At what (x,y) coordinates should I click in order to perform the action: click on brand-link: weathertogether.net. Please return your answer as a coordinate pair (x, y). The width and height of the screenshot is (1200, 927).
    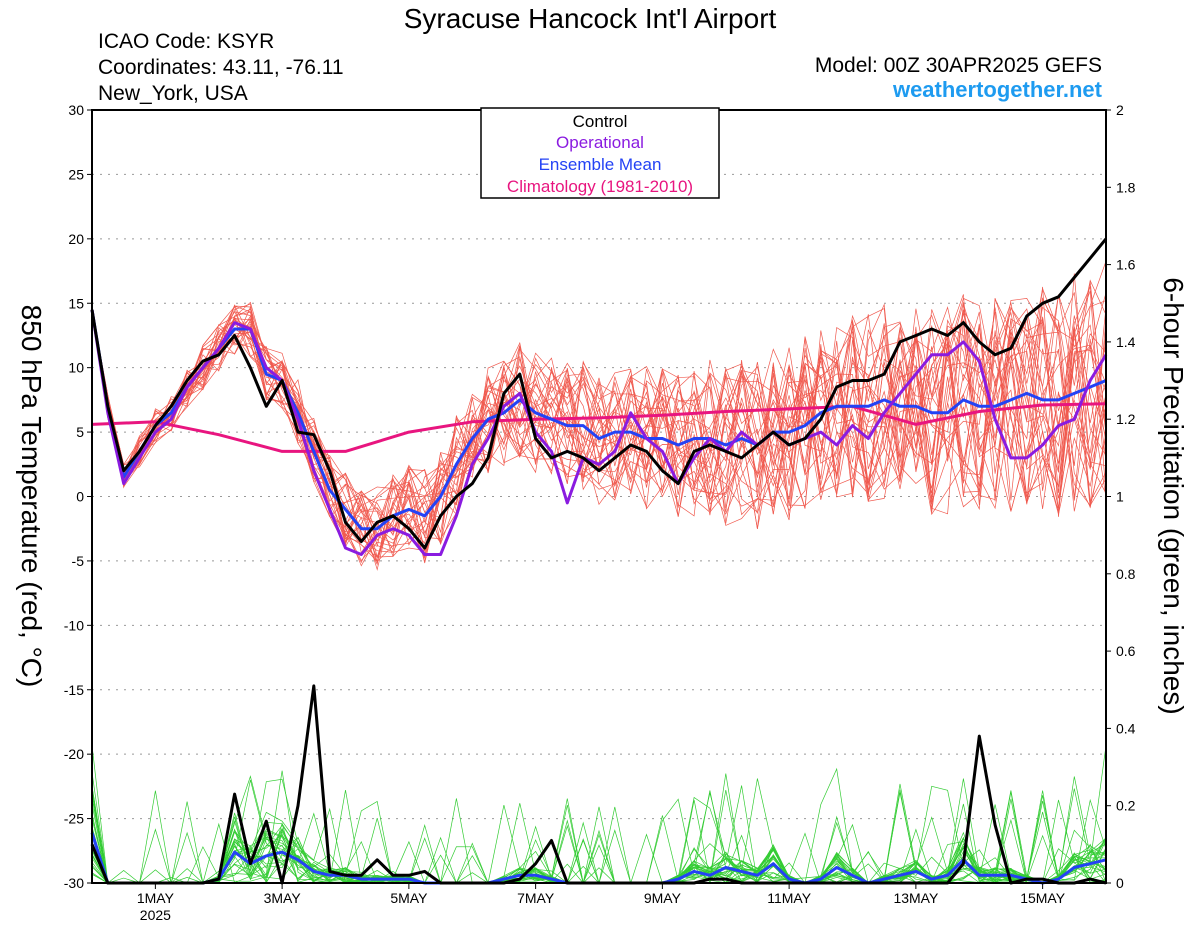
    Looking at the image, I should click on (997, 89).